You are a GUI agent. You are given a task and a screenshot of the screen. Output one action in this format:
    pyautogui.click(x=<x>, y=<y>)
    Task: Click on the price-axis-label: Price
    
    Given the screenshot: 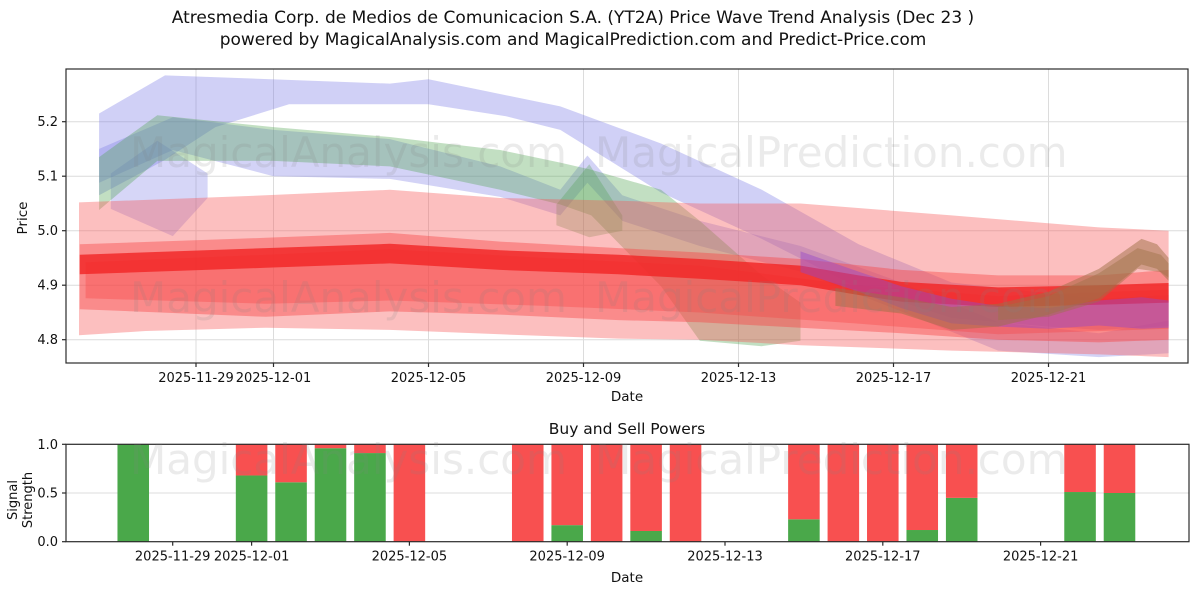 What is the action you would take?
    pyautogui.click(x=23, y=218)
    